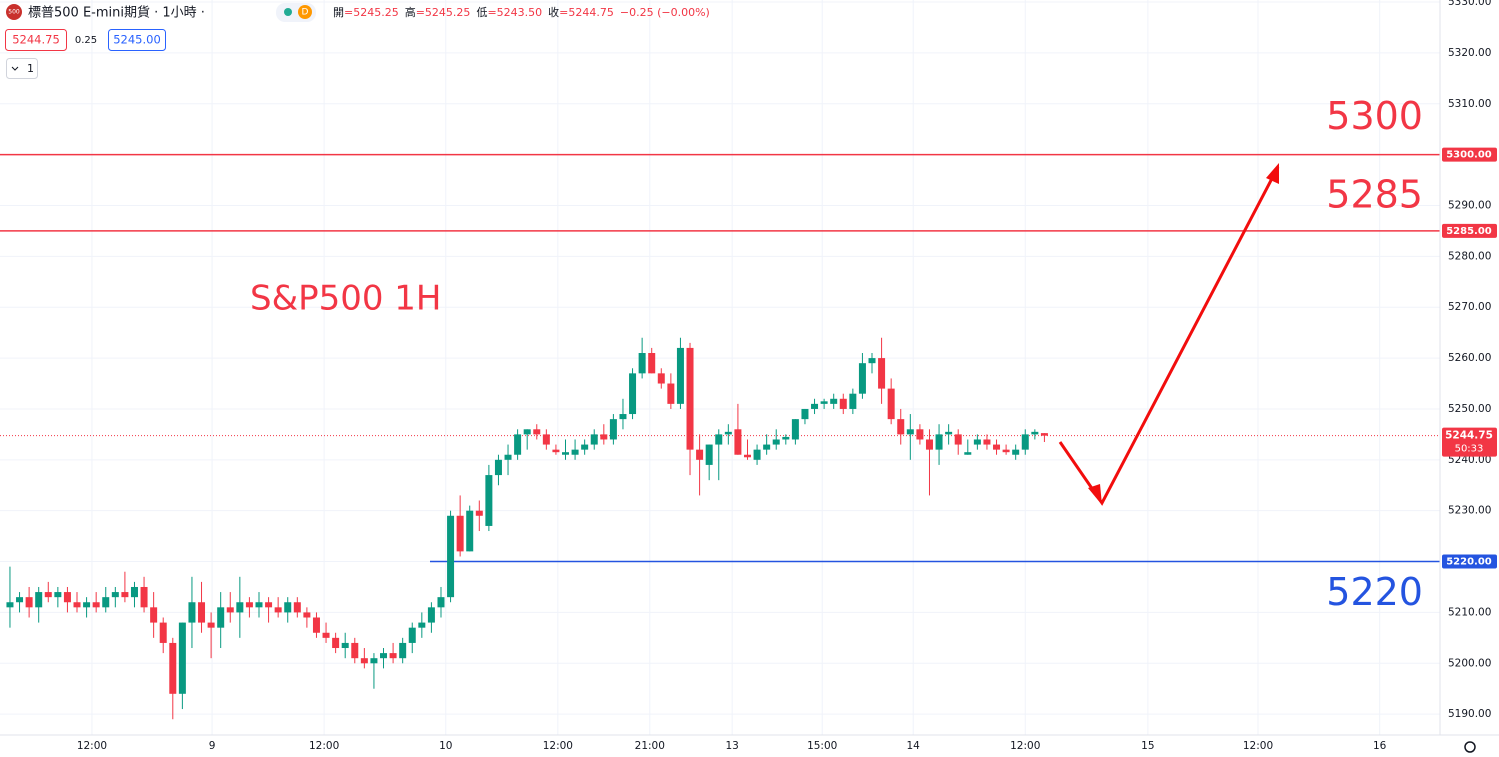 The image size is (1499, 757). I want to click on x-tick-label: 15, so click(1147, 746).